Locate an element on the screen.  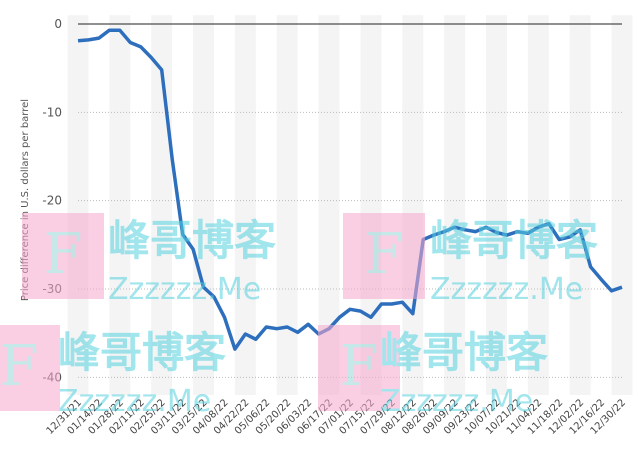
y-tick-label: -20 is located at coordinates (52, 201).